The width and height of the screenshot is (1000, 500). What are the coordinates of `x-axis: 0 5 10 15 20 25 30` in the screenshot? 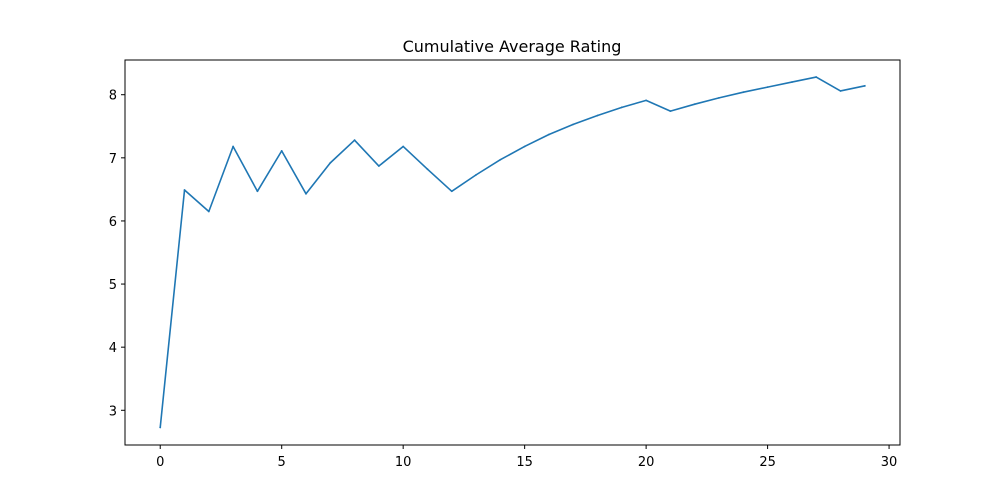 It's located at (526, 457).